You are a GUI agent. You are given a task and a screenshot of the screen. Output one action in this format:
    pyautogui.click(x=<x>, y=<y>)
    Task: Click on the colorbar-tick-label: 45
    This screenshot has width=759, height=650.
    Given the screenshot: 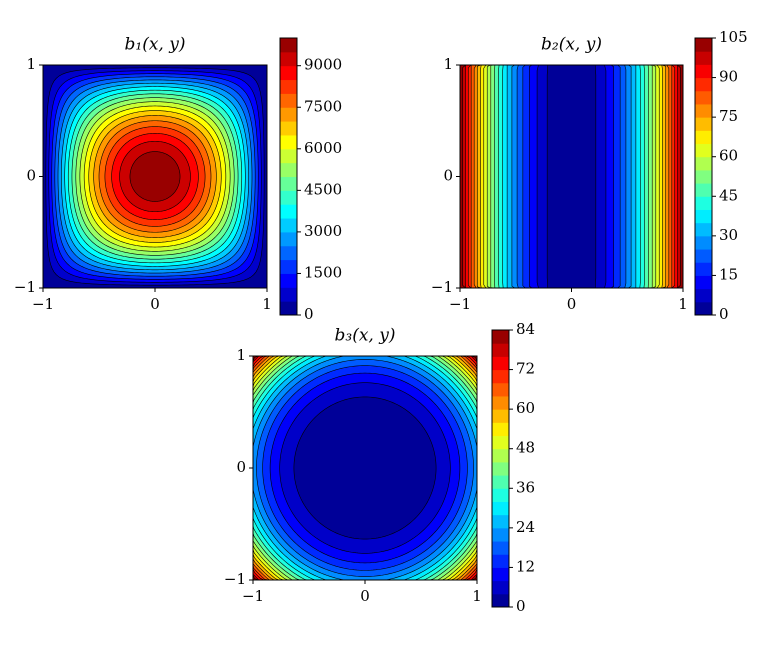 What is the action you would take?
    pyautogui.click(x=728, y=195)
    